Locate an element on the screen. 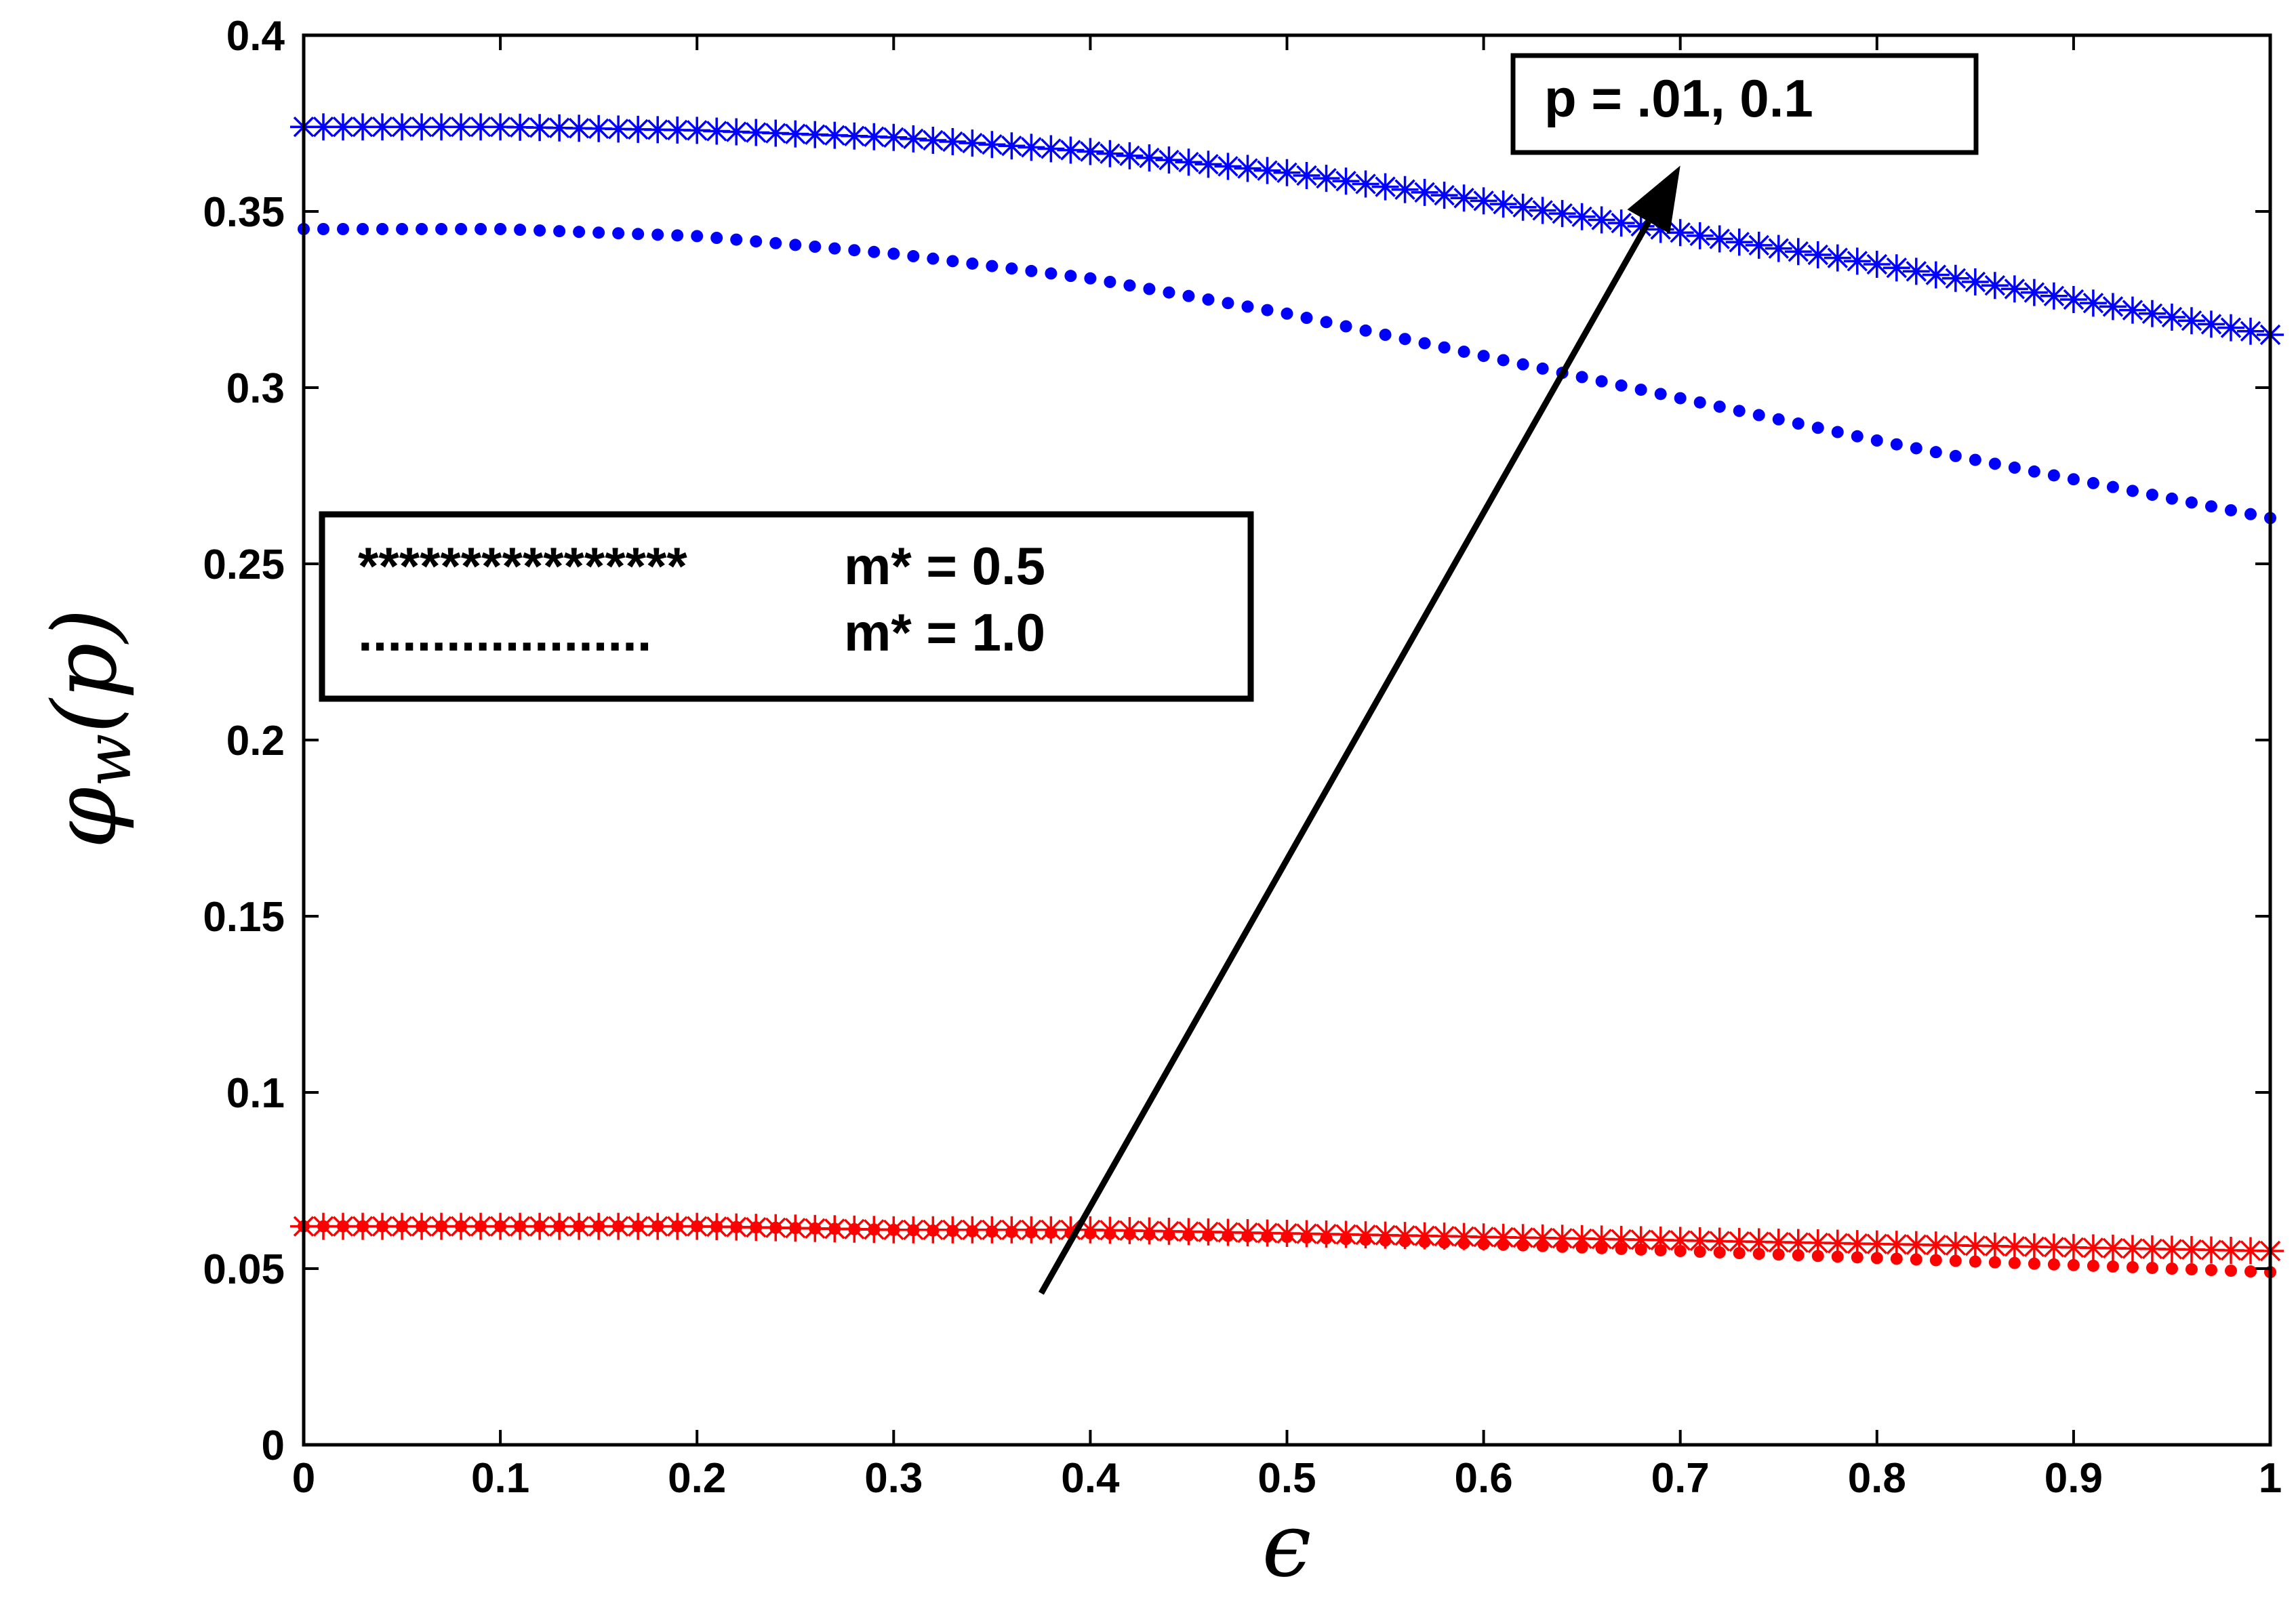 Image resolution: width=2296 pixels, height=1600 pixels. x-tick-label: 0.4 is located at coordinates (1090, 1478).